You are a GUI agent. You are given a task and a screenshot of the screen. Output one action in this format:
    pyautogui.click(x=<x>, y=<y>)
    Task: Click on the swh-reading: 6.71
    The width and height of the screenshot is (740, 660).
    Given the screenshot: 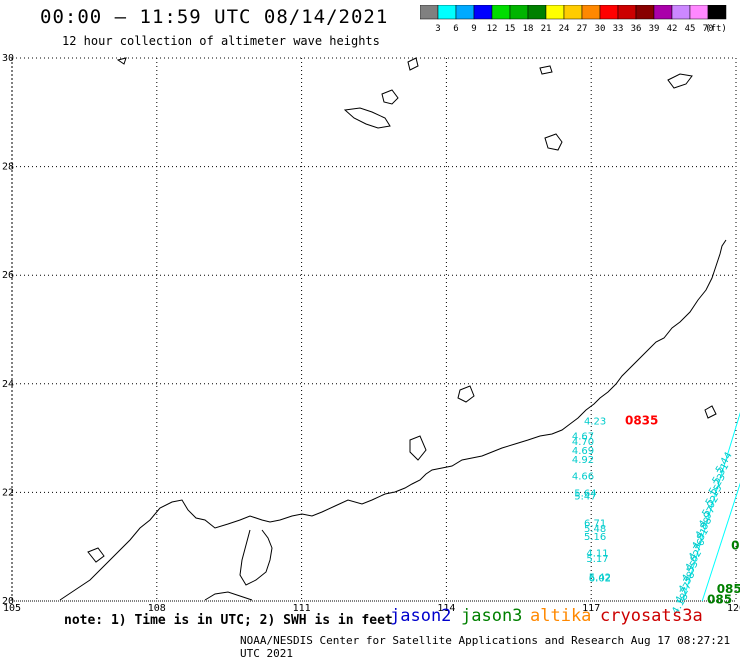 What is the action you would take?
    pyautogui.click(x=595, y=524)
    